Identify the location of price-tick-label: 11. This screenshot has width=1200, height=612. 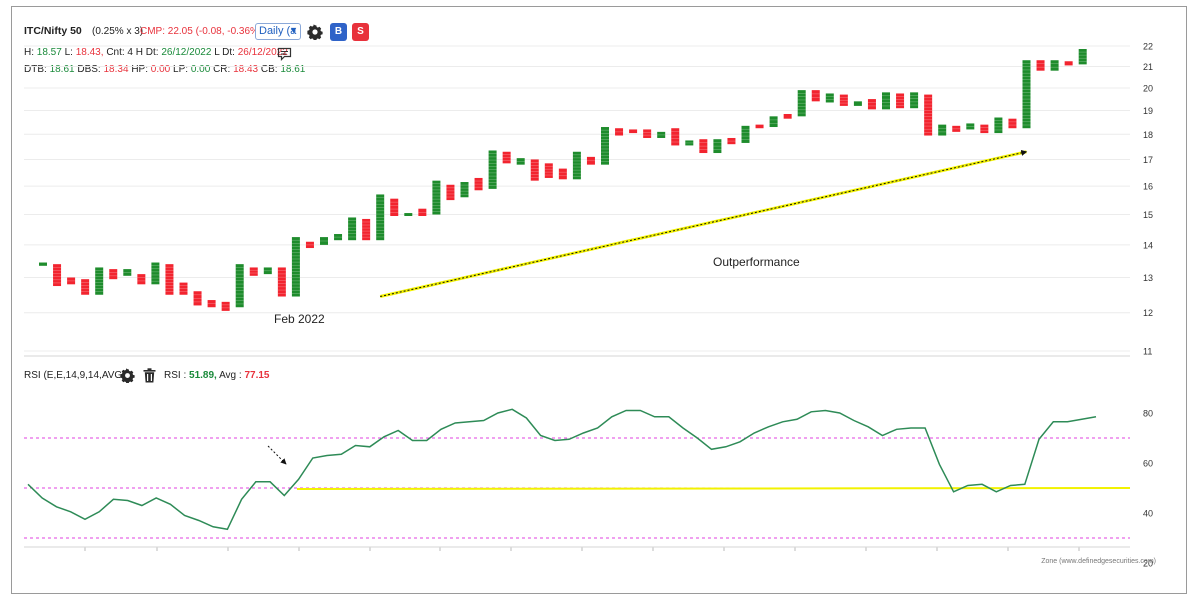
(1147, 352).